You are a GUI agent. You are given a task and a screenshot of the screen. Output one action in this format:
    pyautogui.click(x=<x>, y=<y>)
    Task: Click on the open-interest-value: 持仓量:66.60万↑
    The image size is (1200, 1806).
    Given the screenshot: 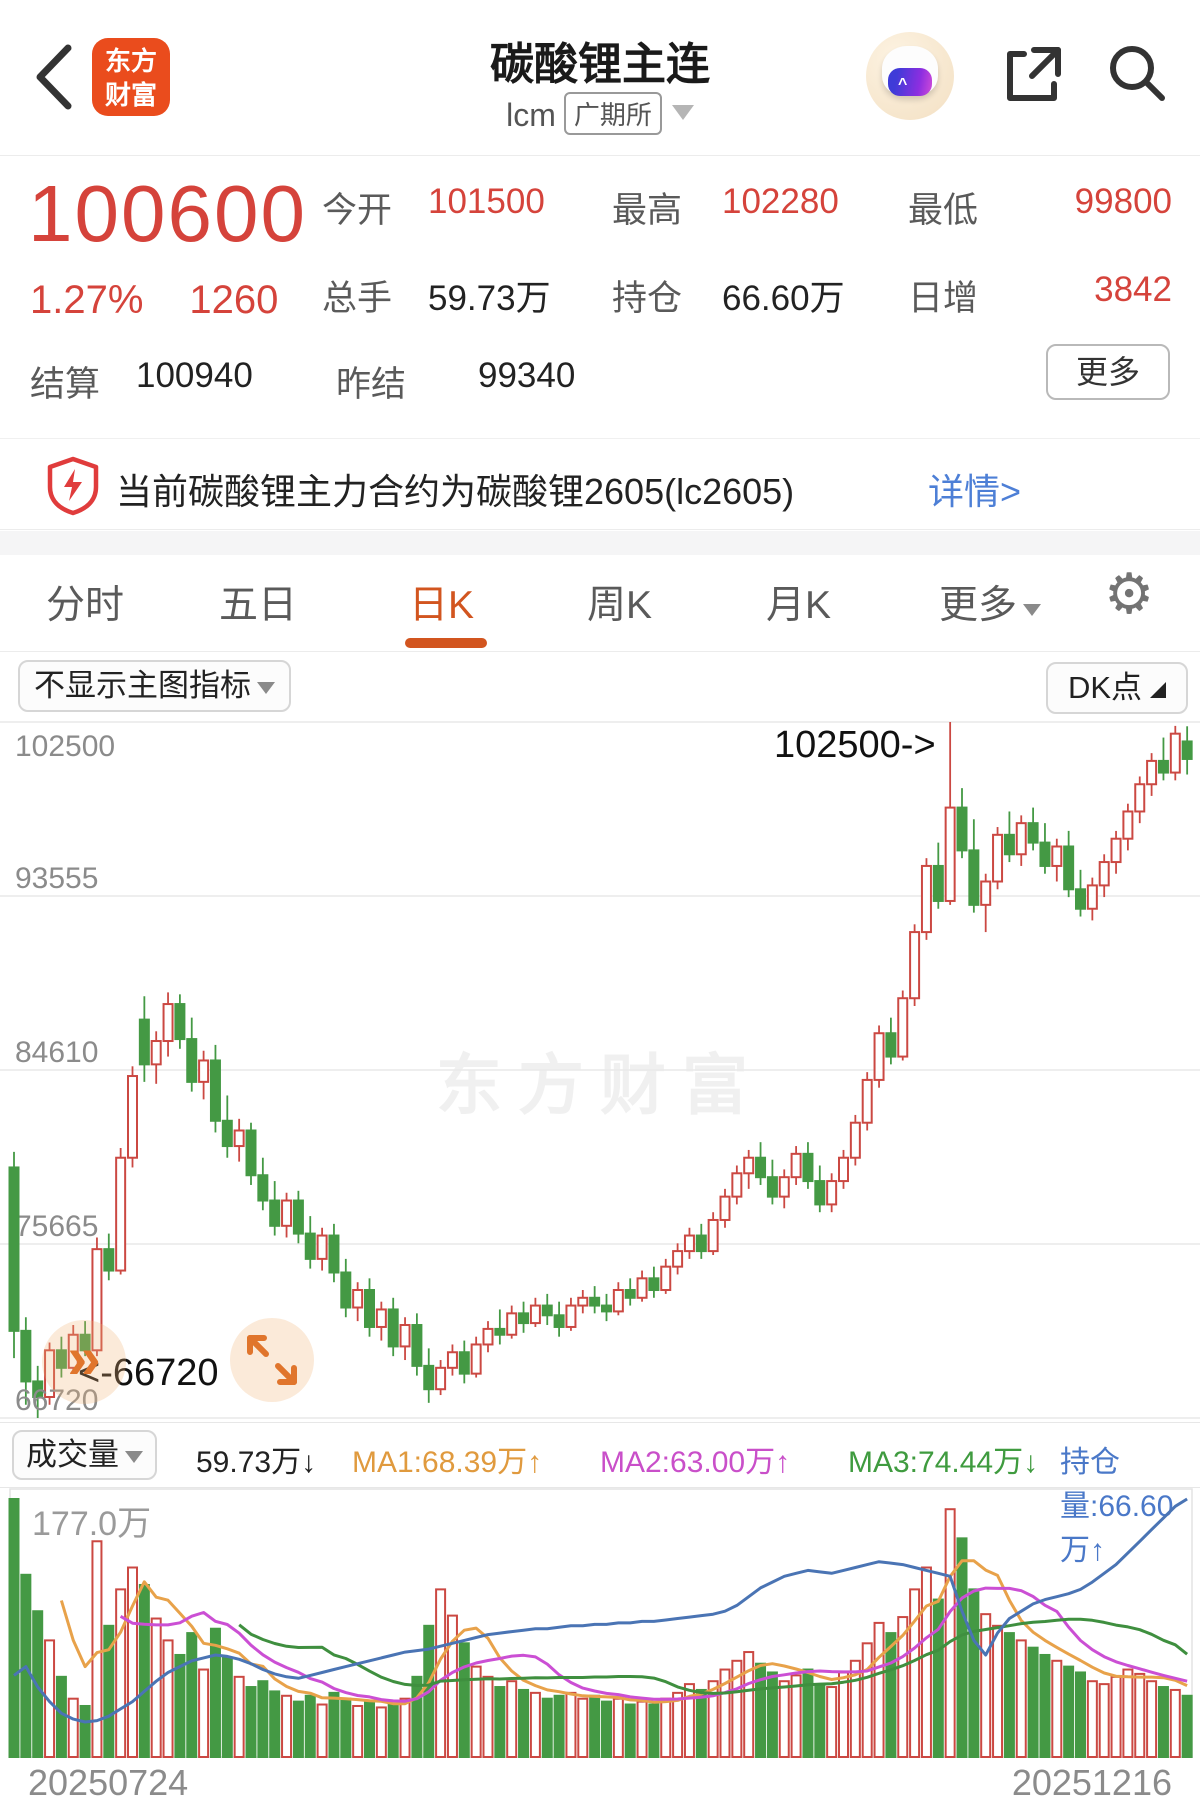 What is the action you would take?
    pyautogui.click(x=1117, y=1506)
    